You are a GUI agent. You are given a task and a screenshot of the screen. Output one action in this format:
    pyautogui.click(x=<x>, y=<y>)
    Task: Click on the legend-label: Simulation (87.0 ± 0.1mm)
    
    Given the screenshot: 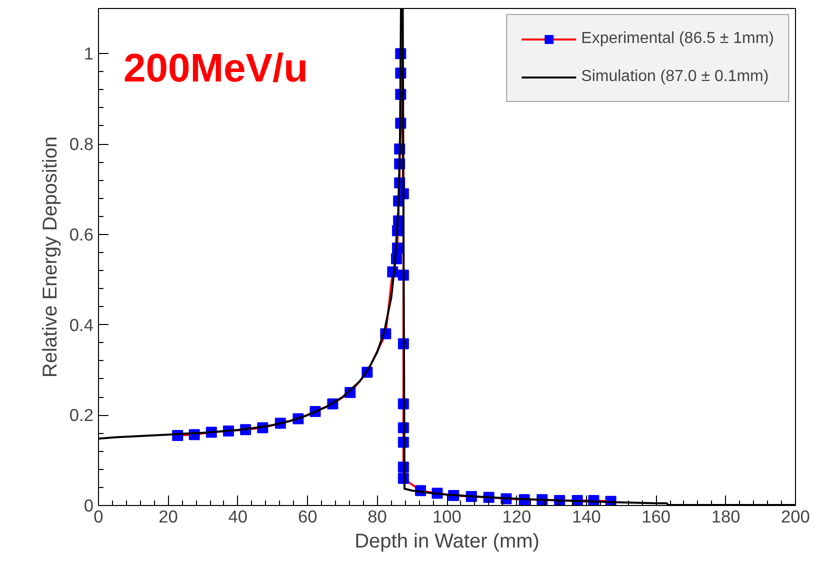 What is the action you would take?
    pyautogui.click(x=675, y=77)
    